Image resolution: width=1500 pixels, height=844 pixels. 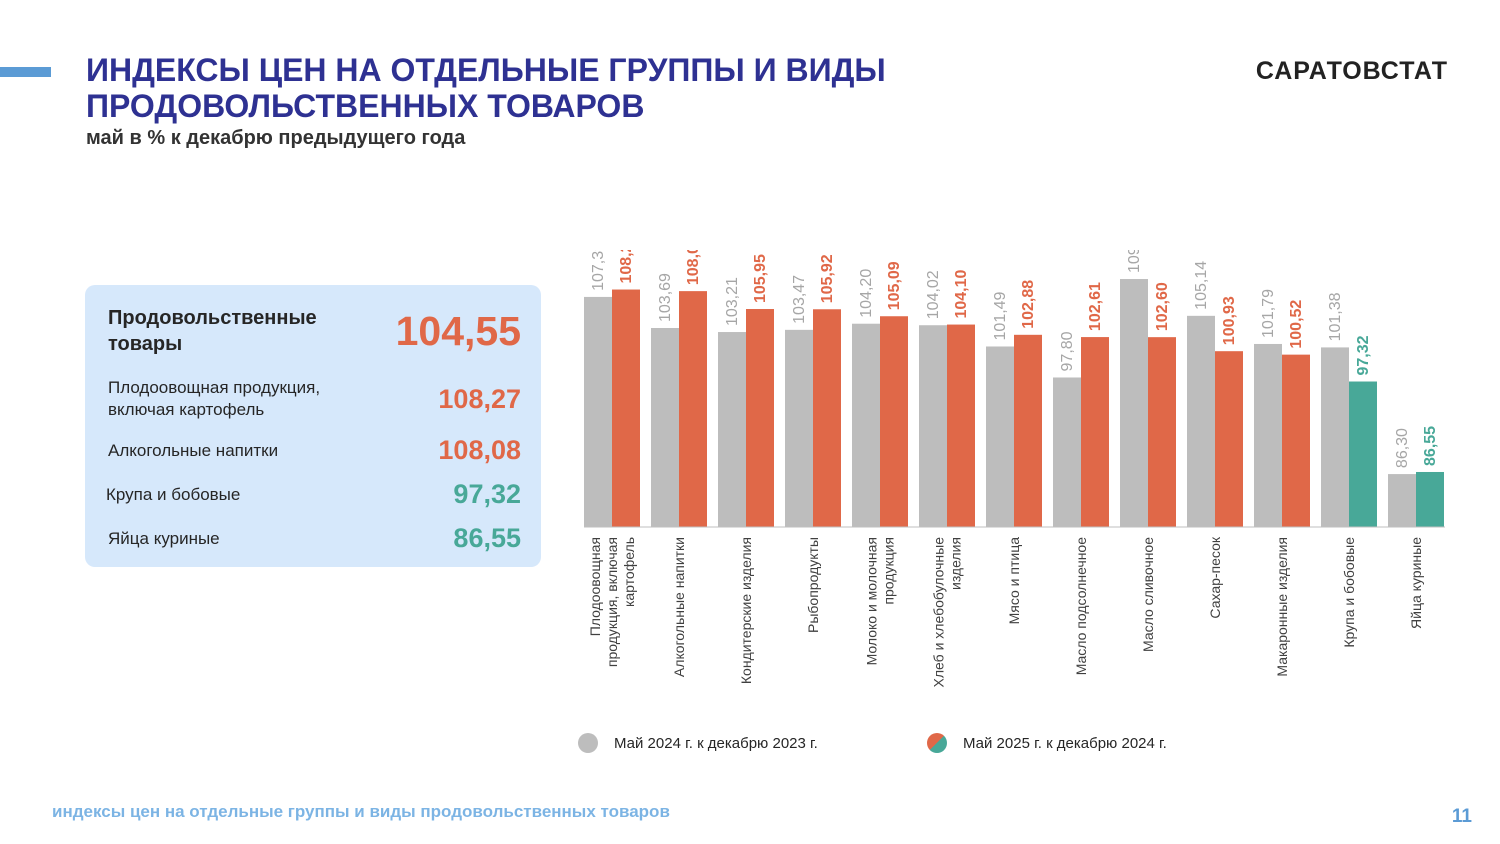 I want to click on summary-row: Алкогольные напитки 108,08, so click(x=314, y=450).